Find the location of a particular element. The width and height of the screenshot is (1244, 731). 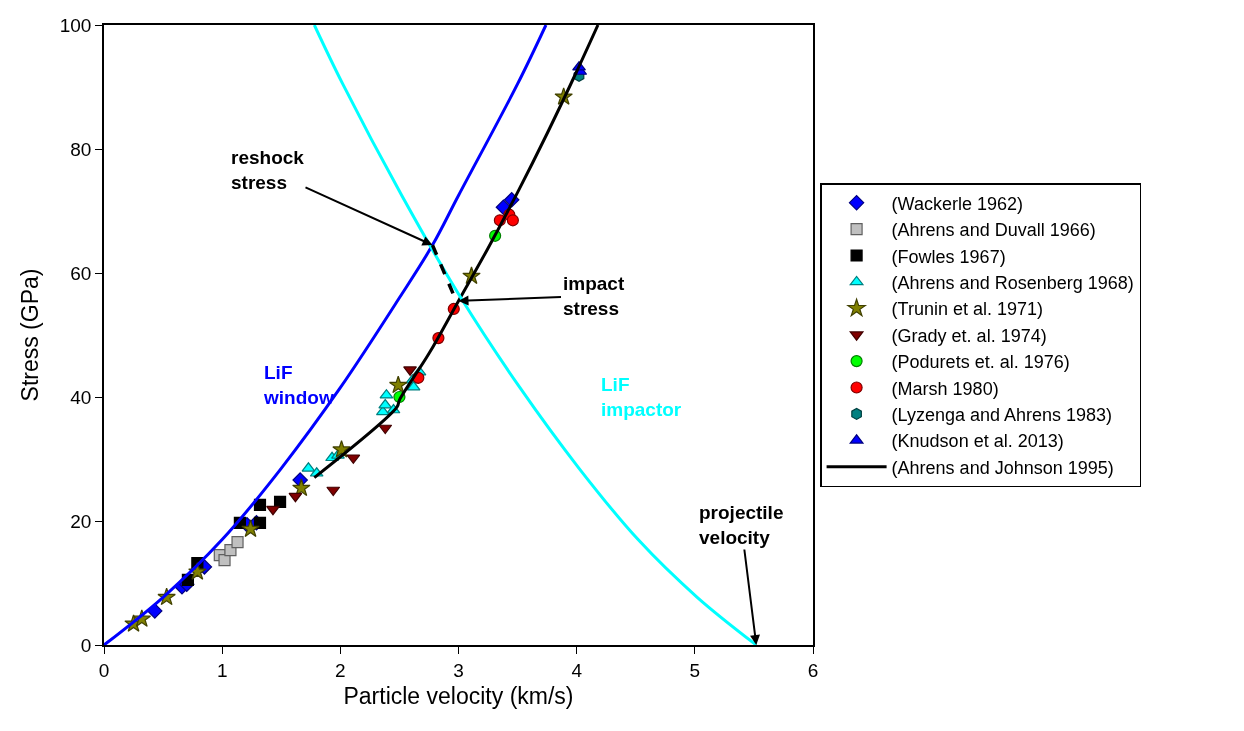

y-tick-label: 20 is located at coordinates (81, 521).